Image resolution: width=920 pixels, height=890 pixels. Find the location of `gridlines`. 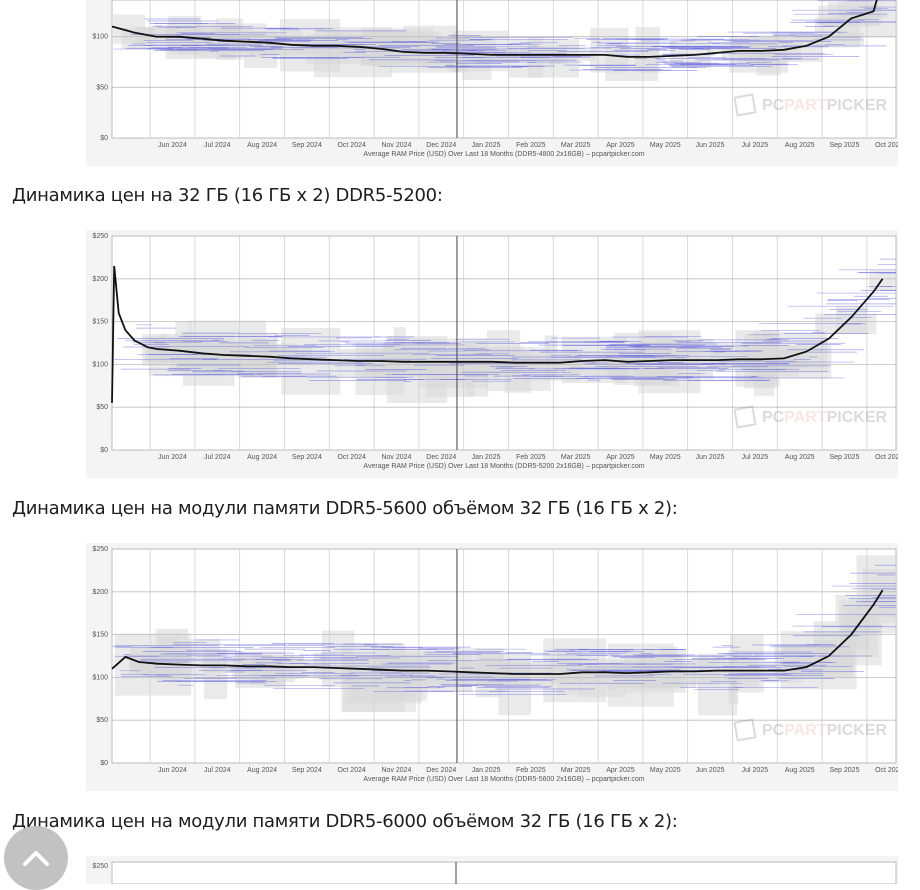

gridlines is located at coordinates (504, 69).